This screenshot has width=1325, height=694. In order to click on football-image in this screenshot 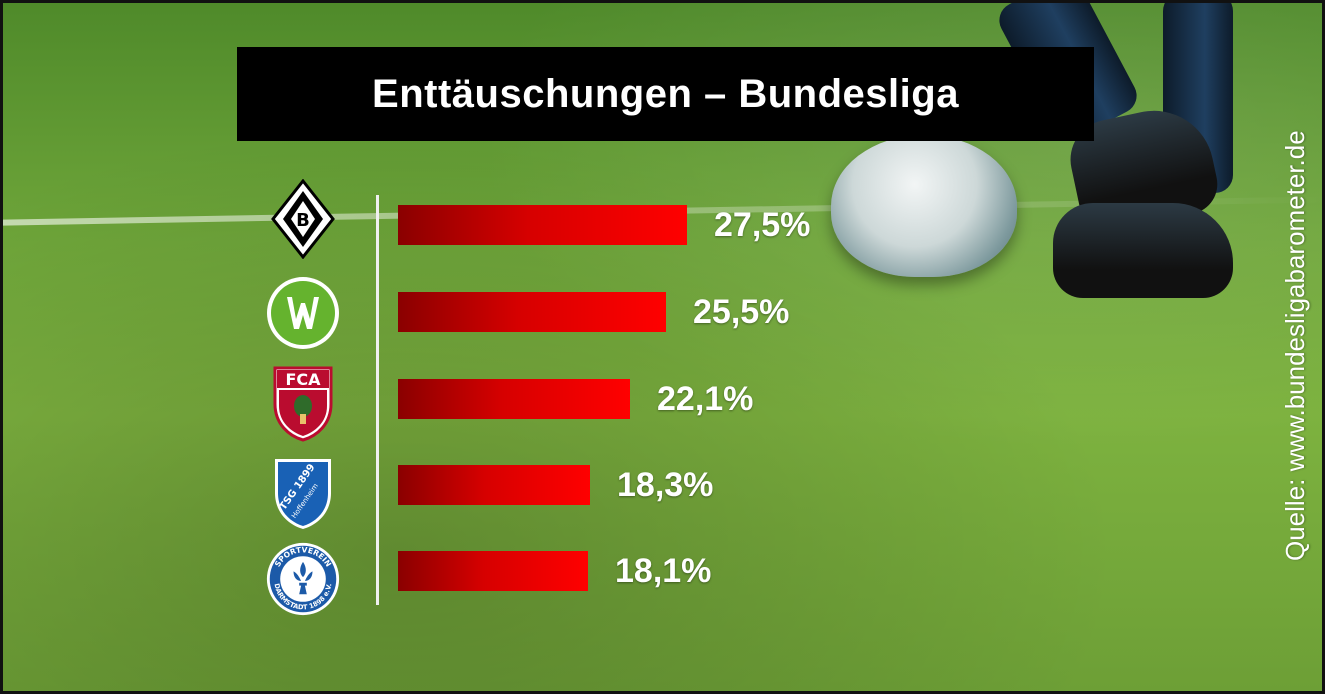, I will do `click(924, 206)`.